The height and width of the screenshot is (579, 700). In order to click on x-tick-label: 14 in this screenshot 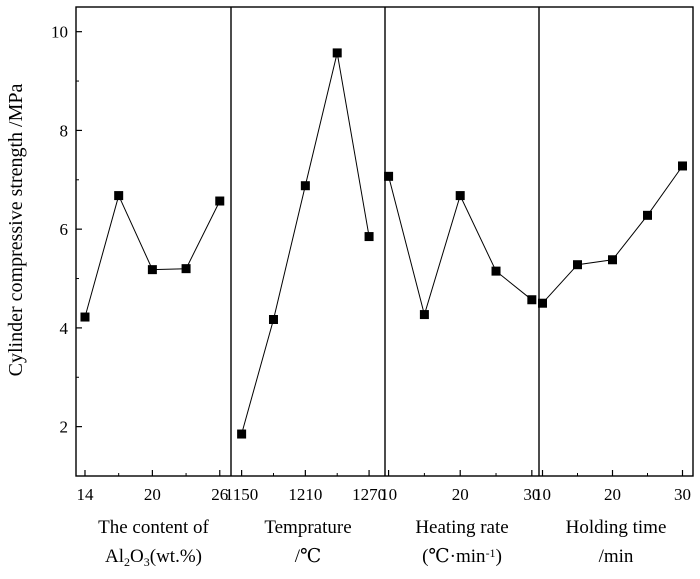, I will do `click(85, 494)`.